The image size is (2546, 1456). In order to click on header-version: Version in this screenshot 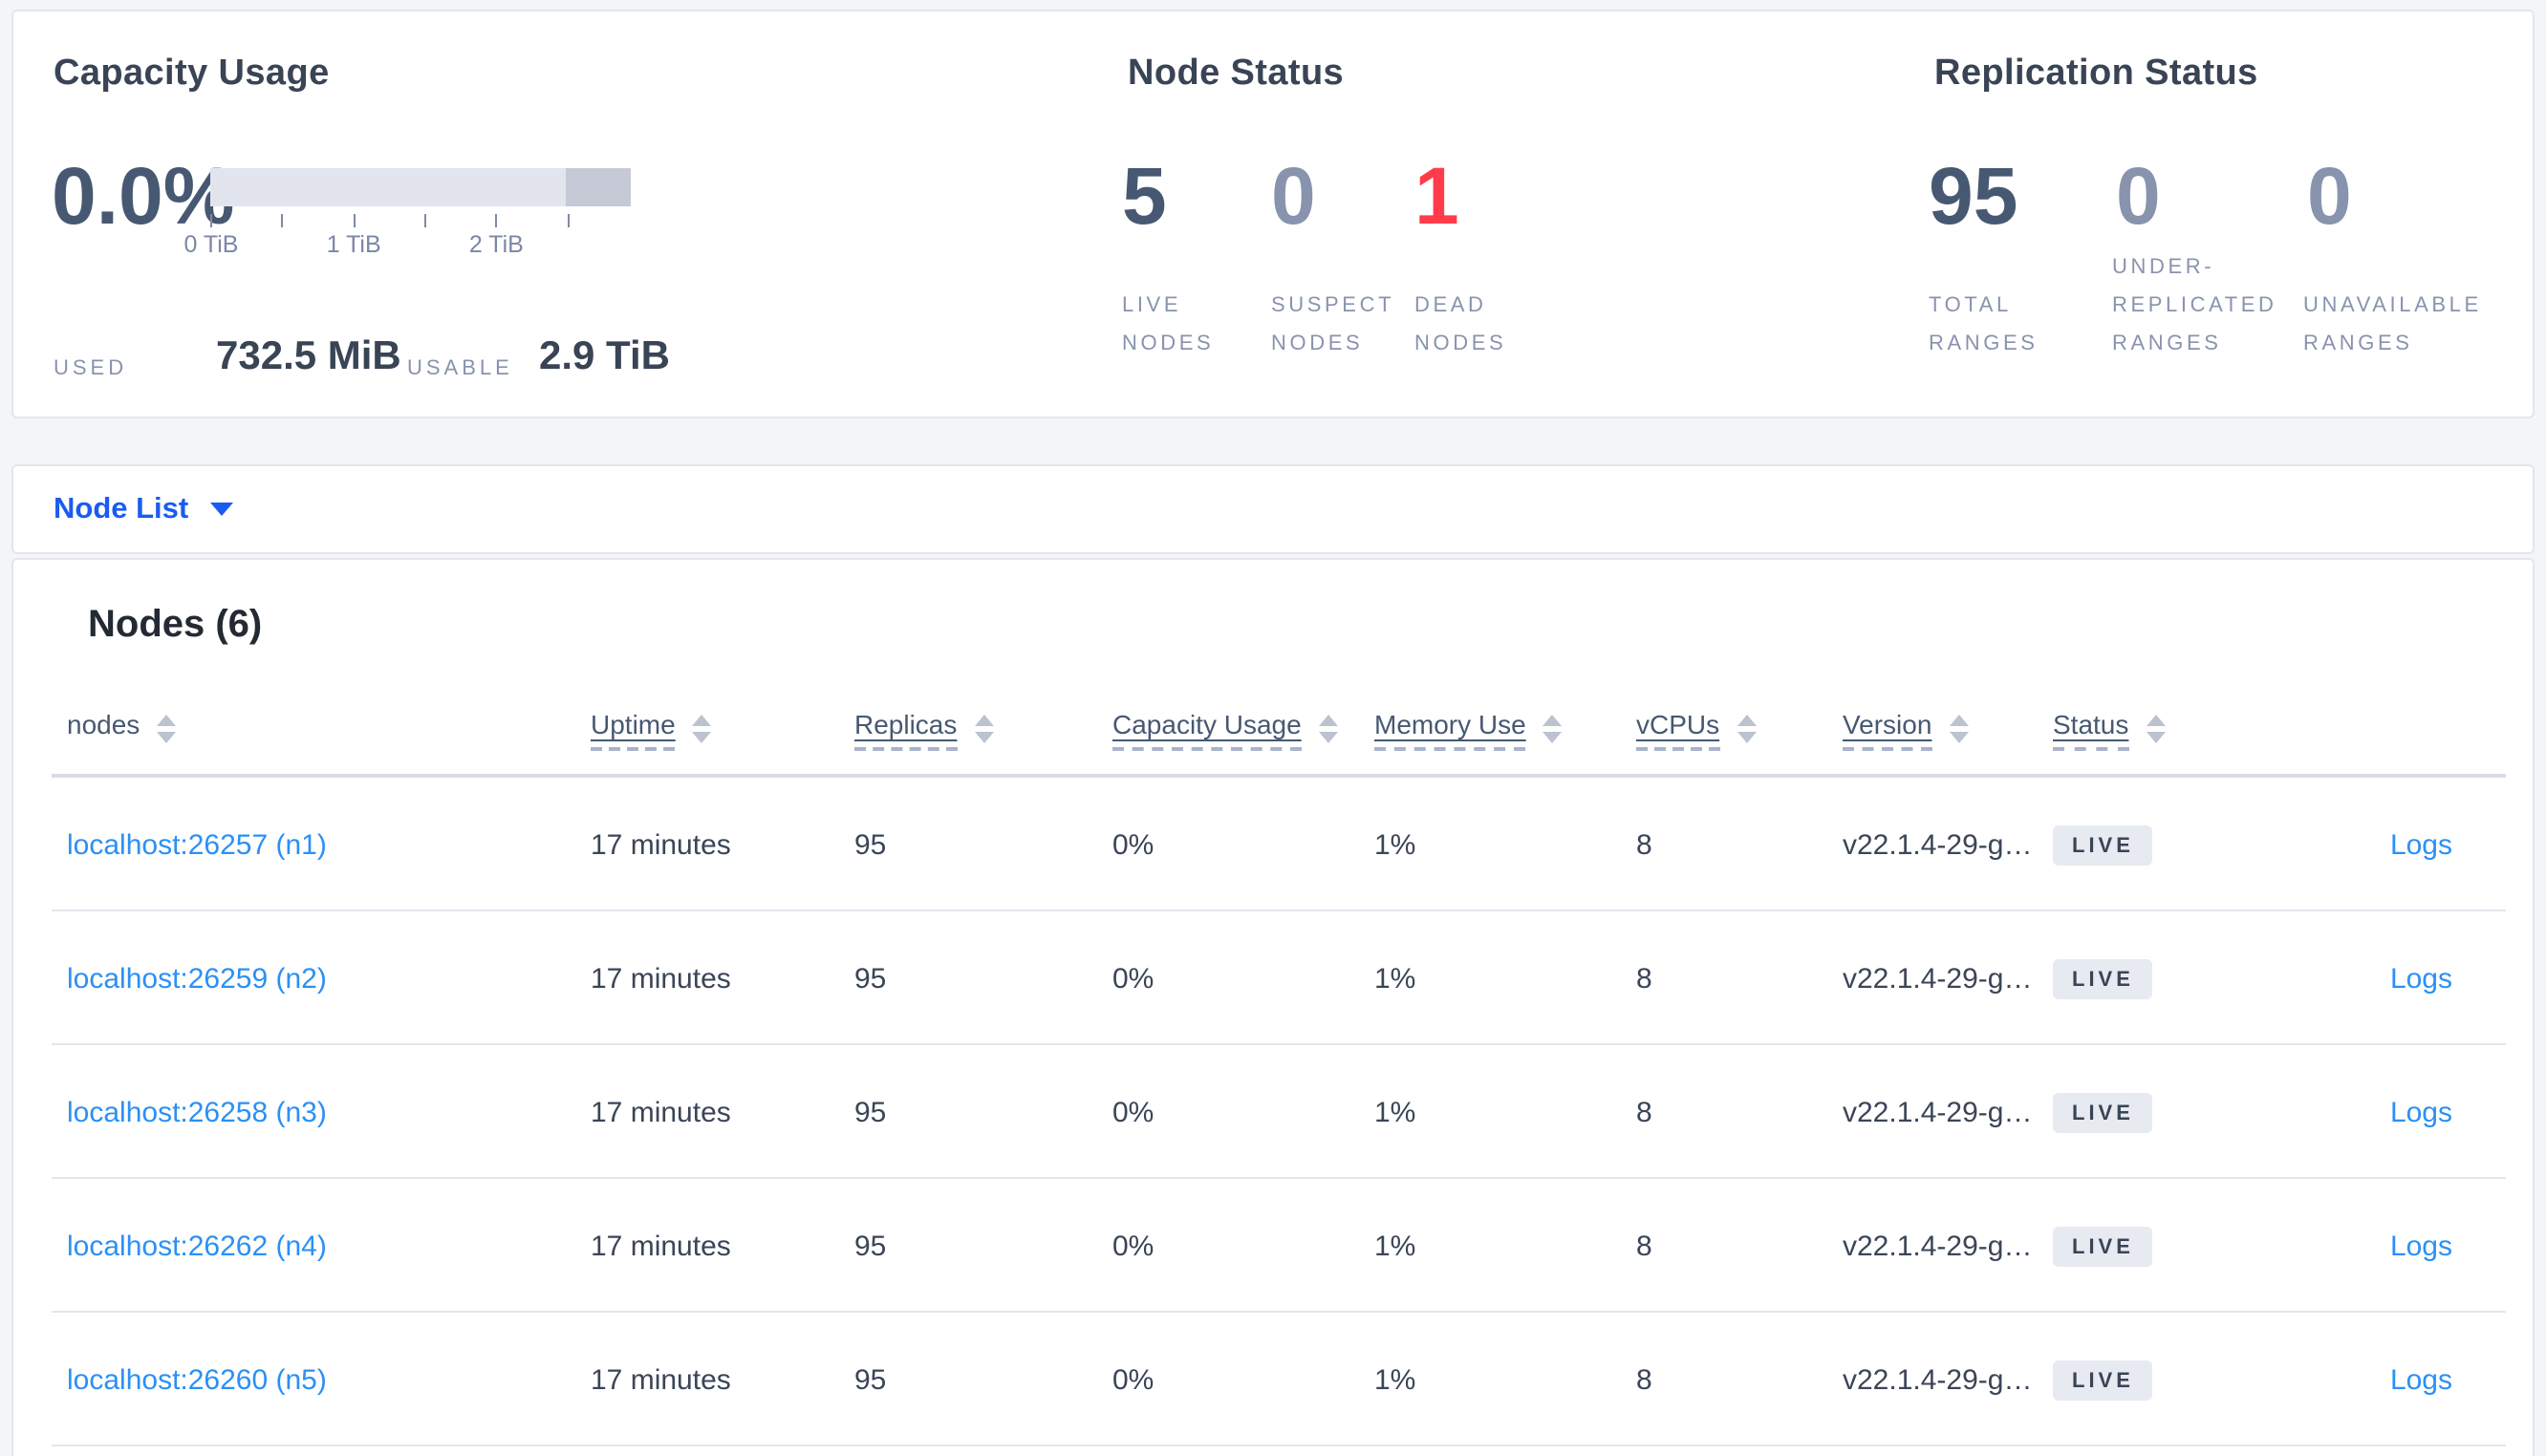, I will do `click(1948, 730)`.